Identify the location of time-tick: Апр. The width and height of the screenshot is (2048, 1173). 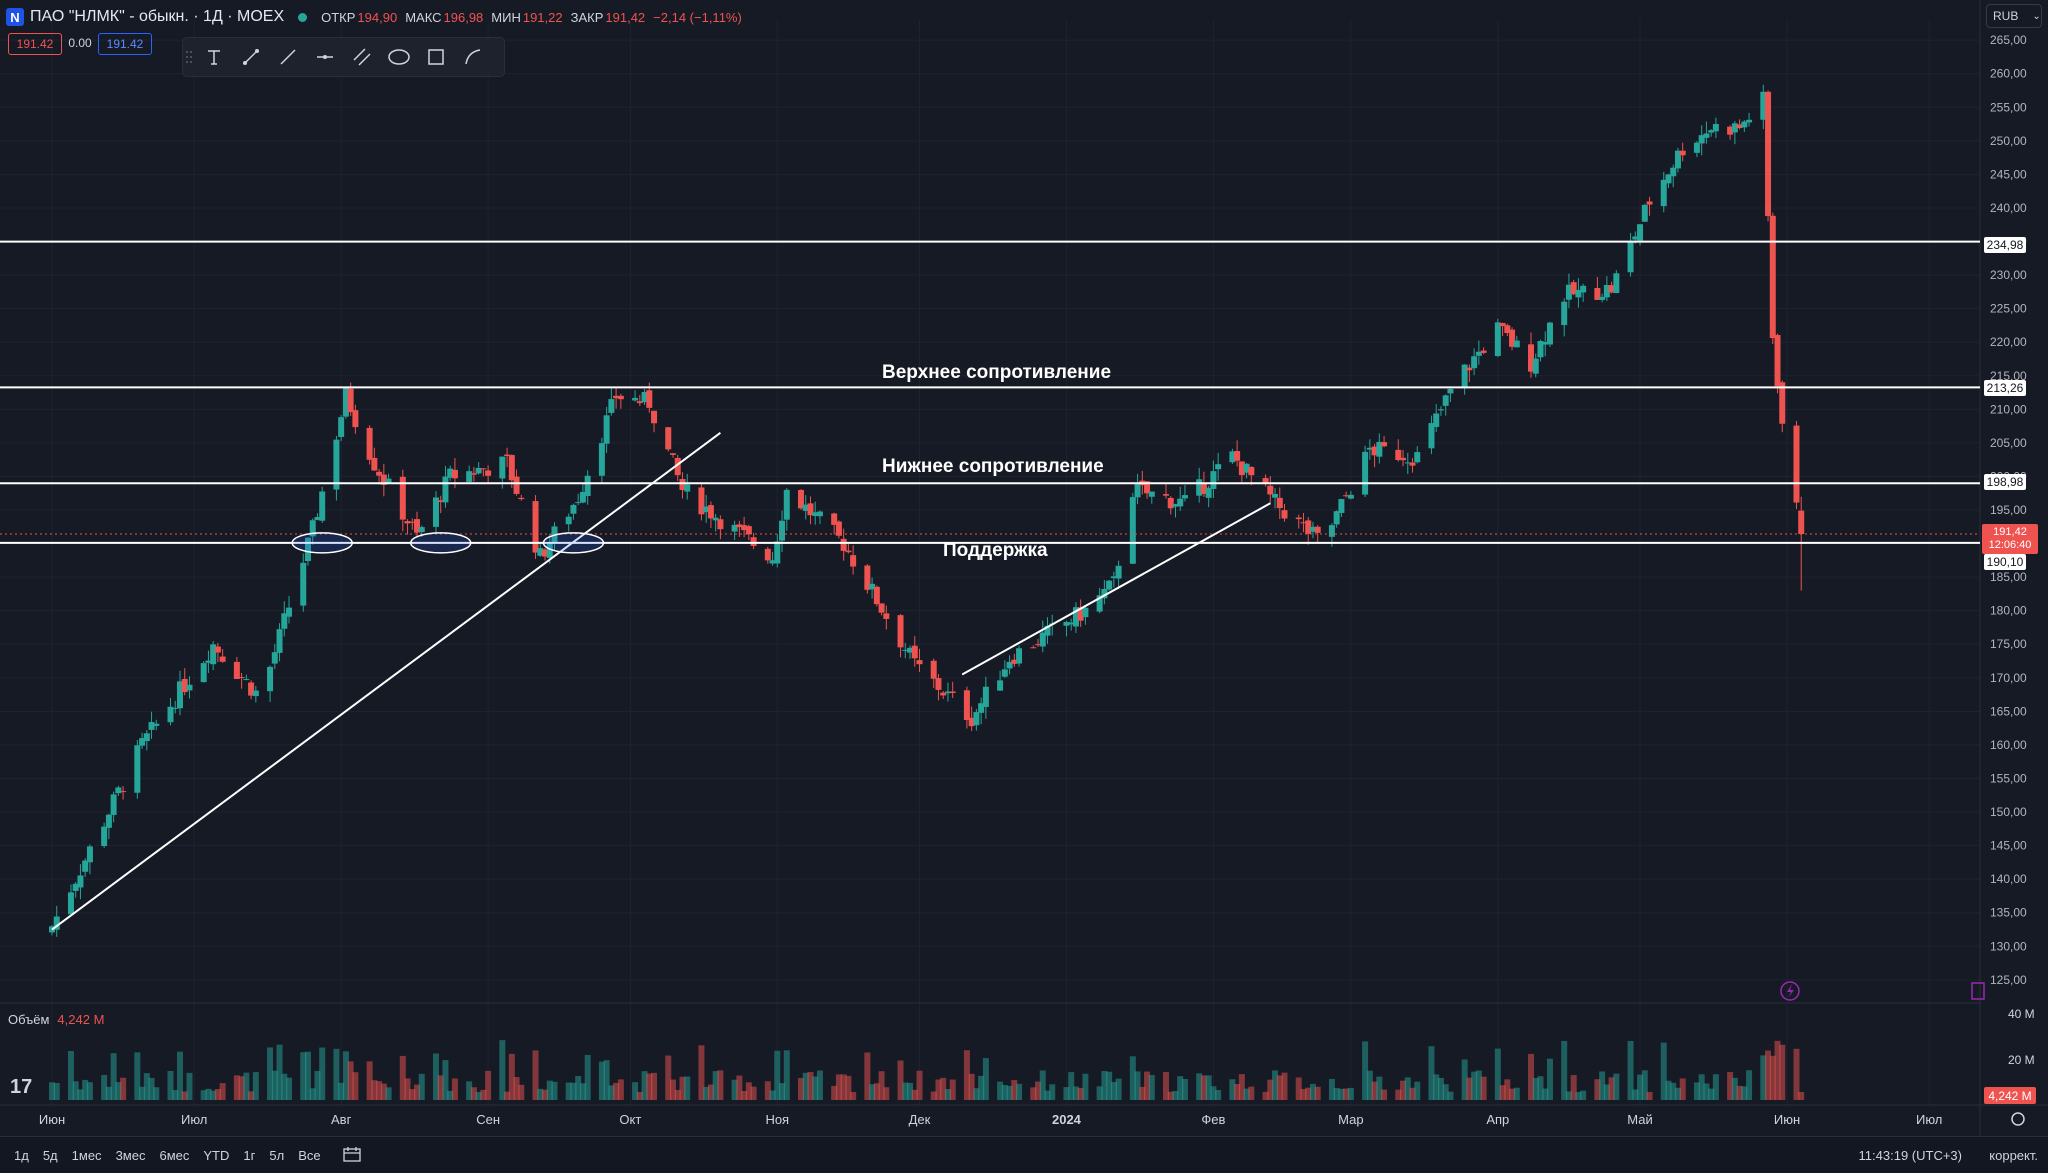
(1497, 1119).